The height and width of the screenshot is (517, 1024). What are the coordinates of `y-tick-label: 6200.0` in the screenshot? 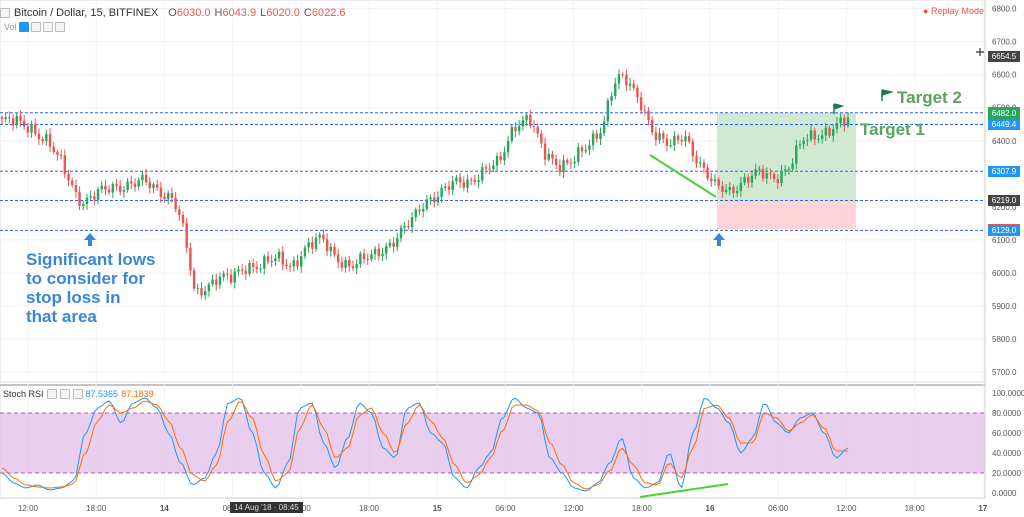 It's located at (1004, 207).